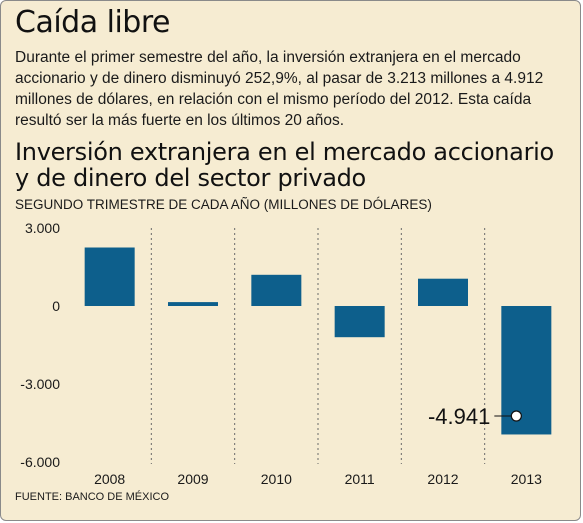  I want to click on x-tick-label: 2010, so click(276, 479).